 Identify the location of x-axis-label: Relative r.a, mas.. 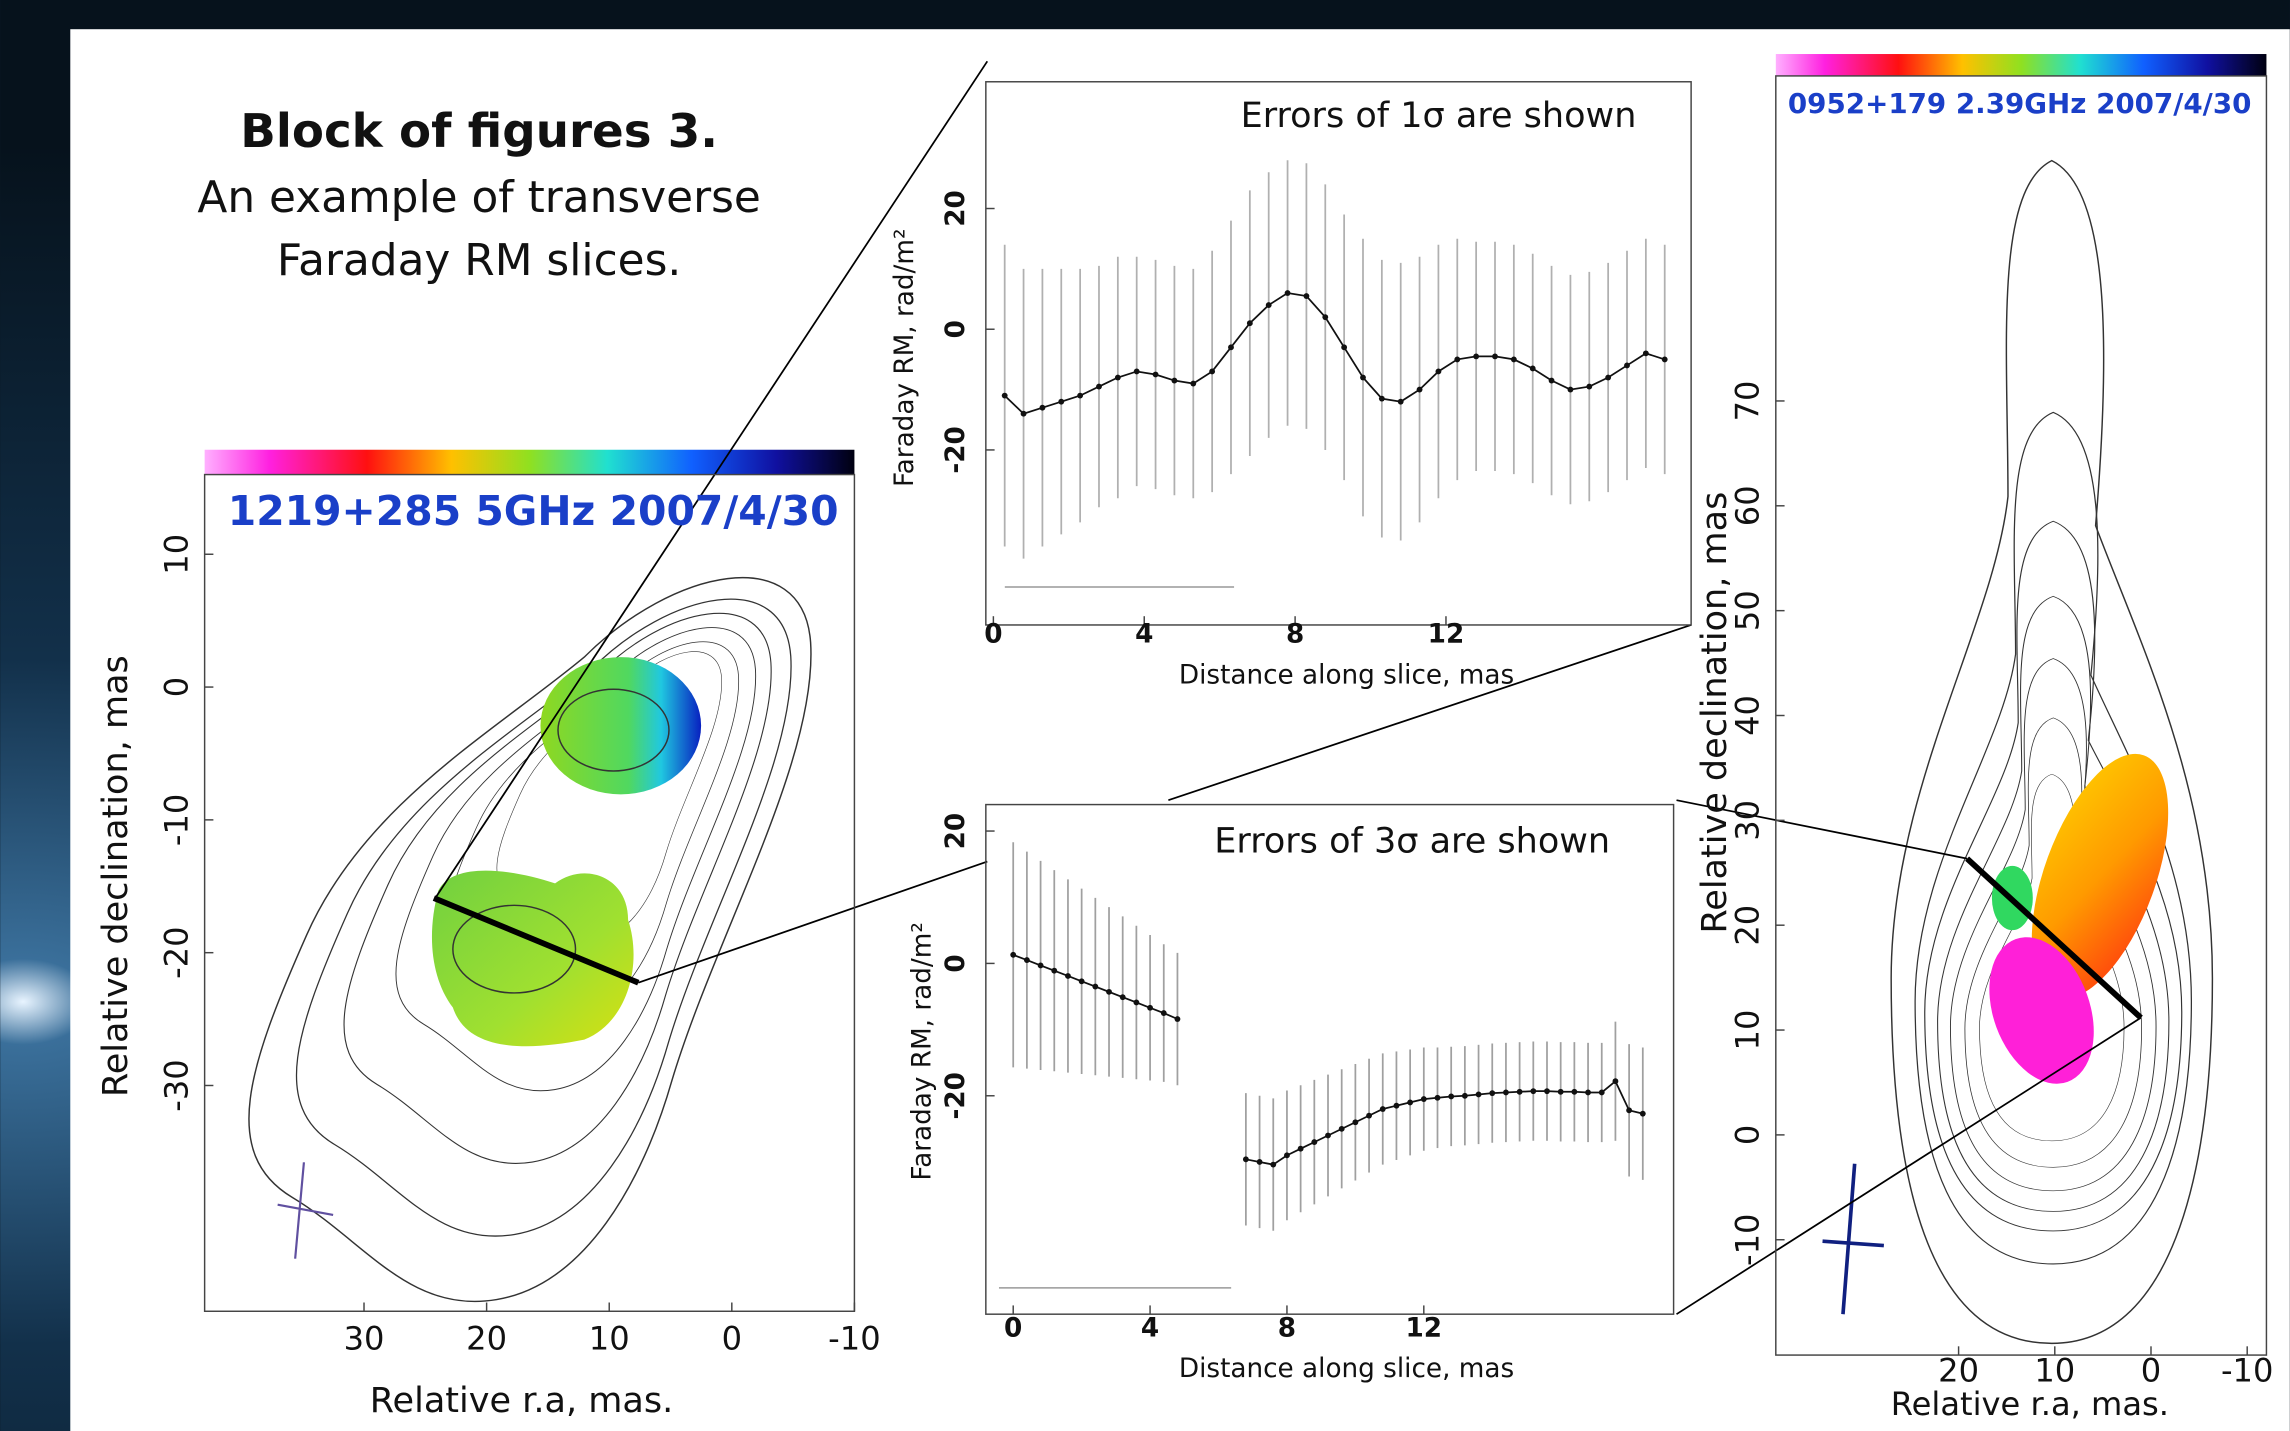
(2030, 1404).